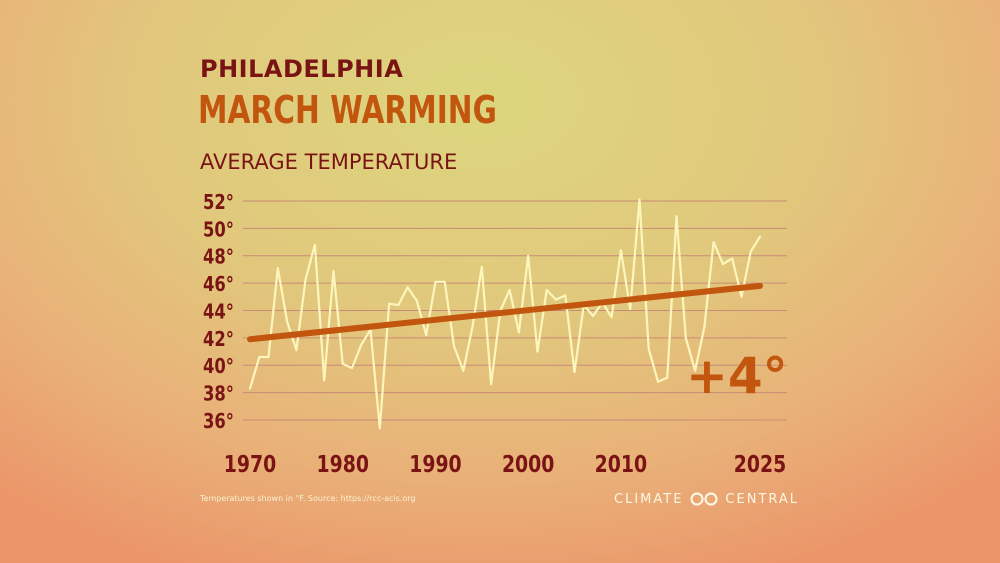 The image size is (1000, 563). I want to click on y-tick-label: 40°, so click(218, 367).